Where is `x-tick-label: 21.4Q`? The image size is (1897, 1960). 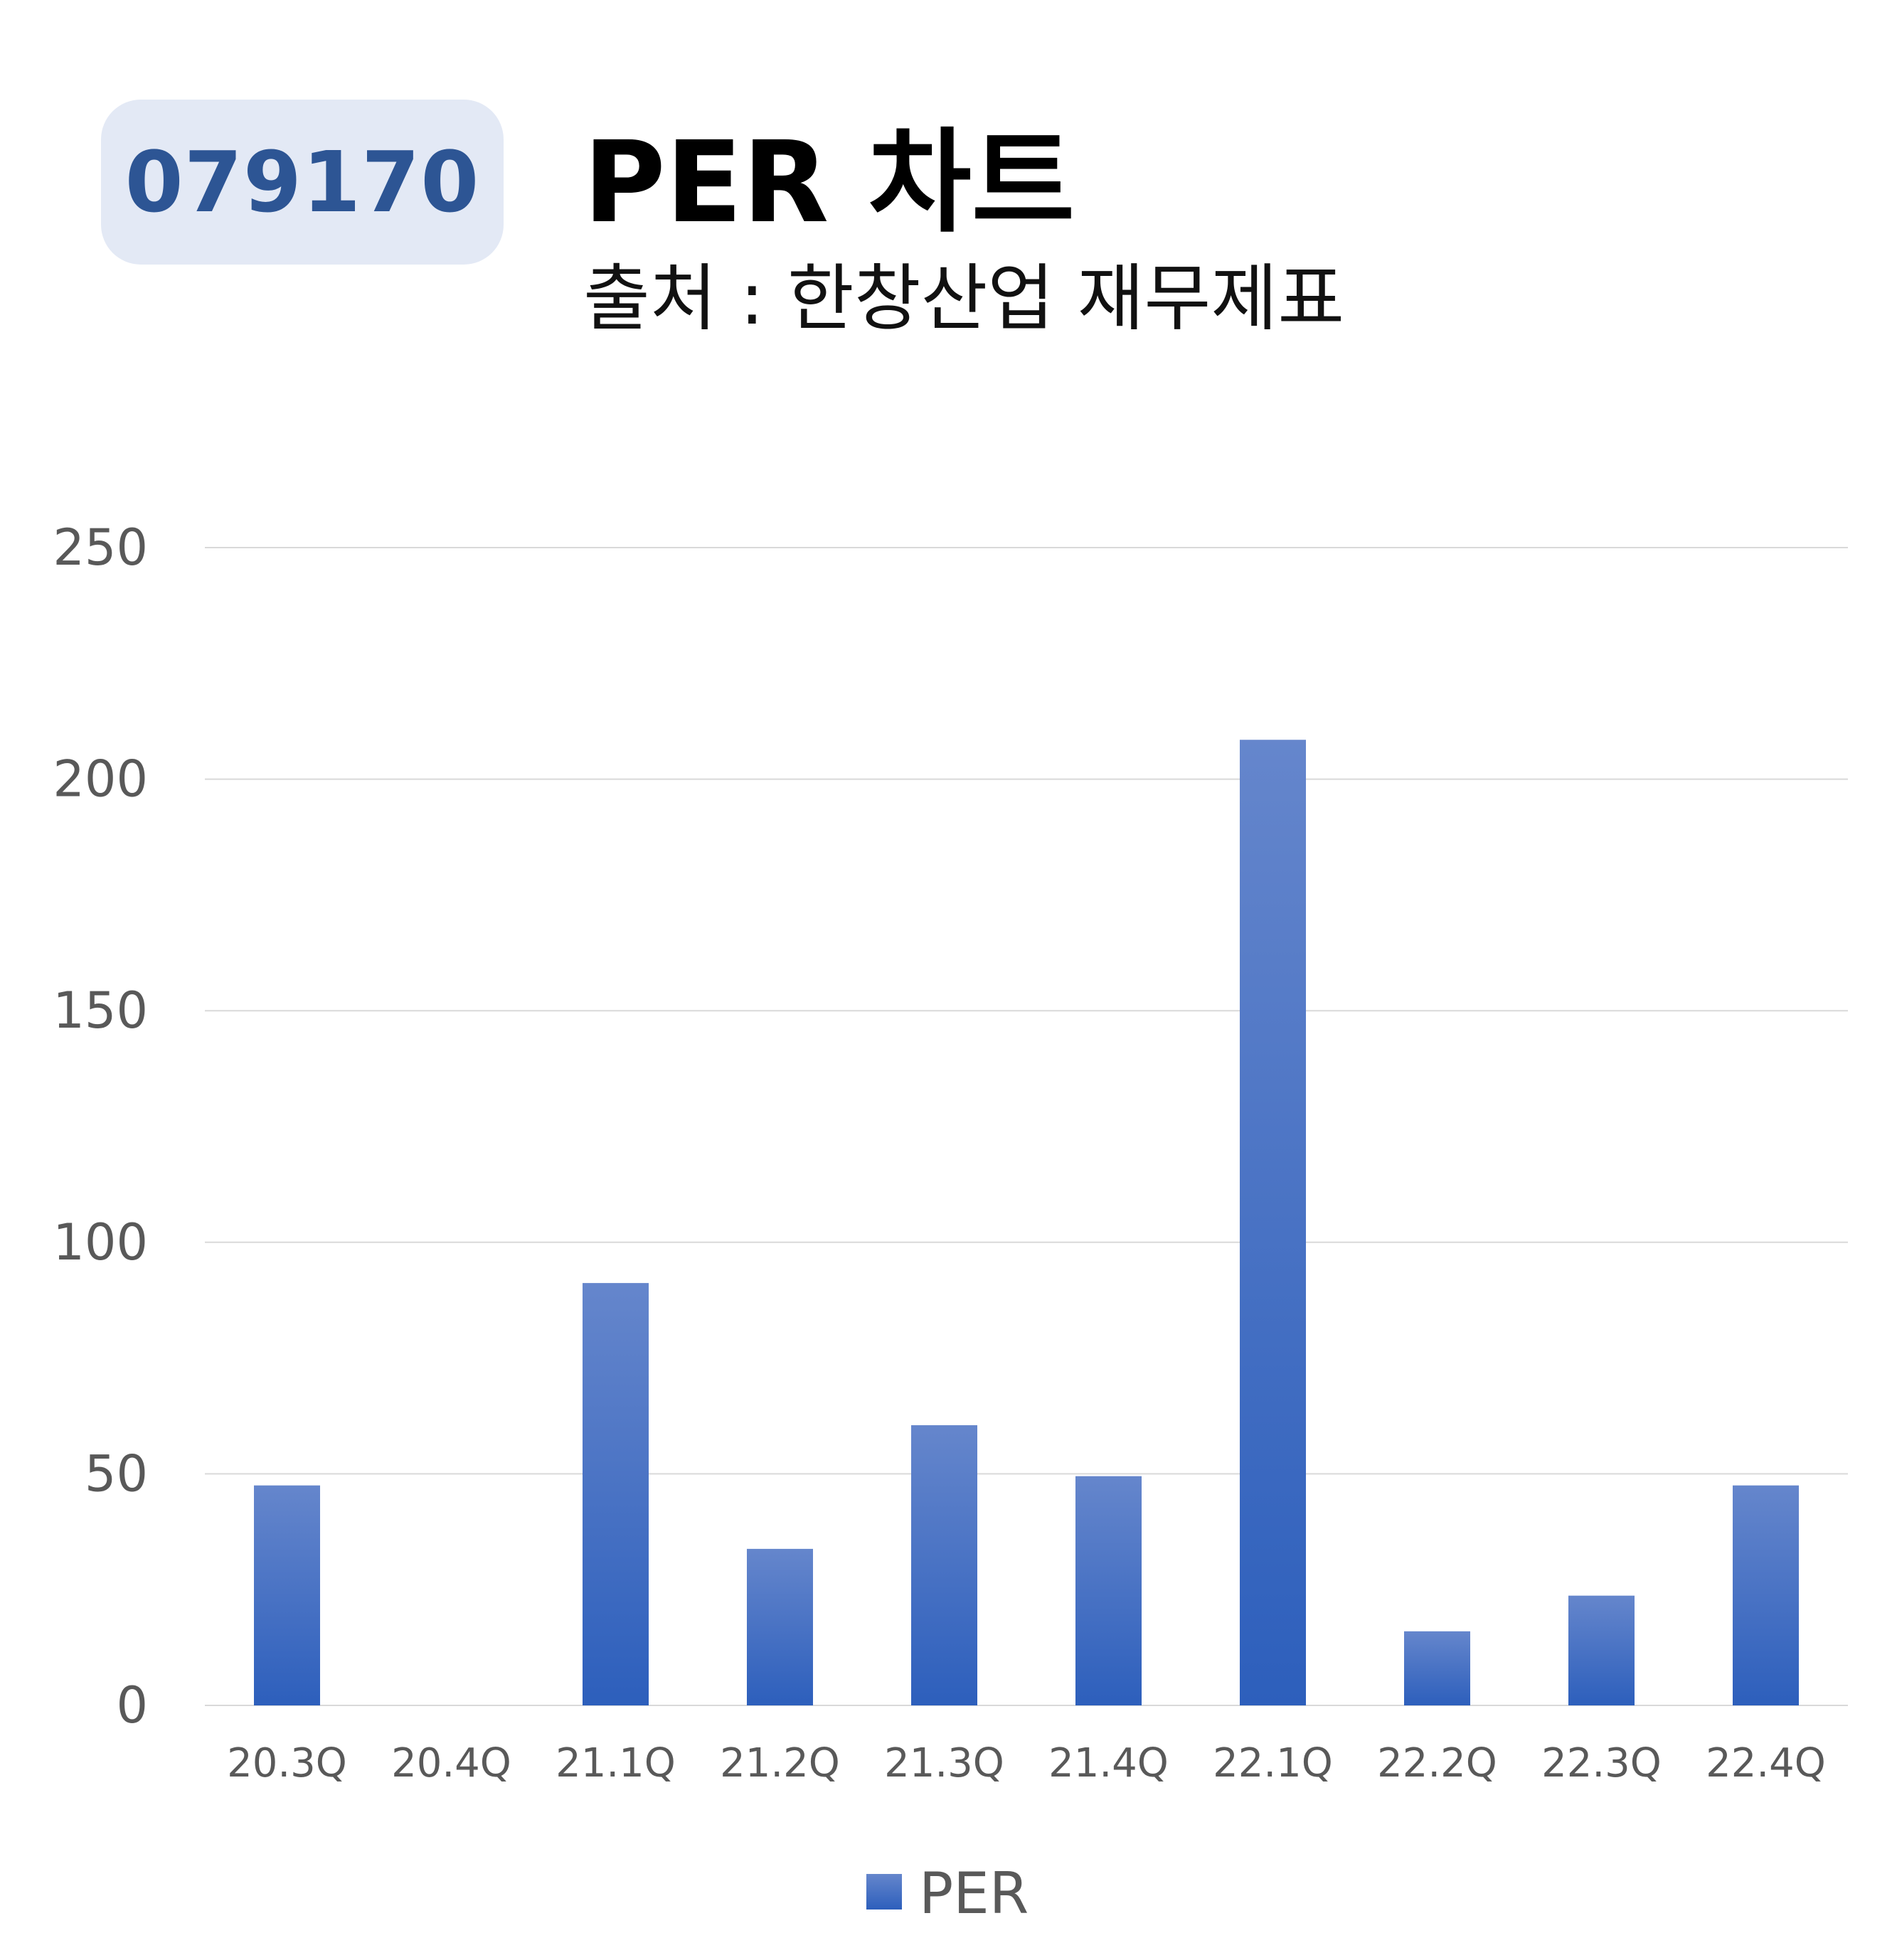 x-tick-label: 21.4Q is located at coordinates (1109, 1763).